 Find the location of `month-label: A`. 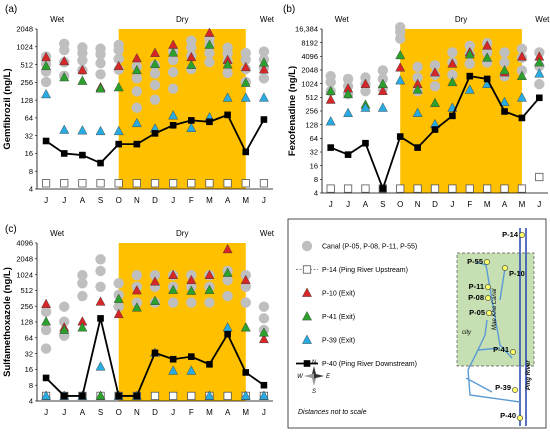

month-label: A is located at coordinates (366, 204).